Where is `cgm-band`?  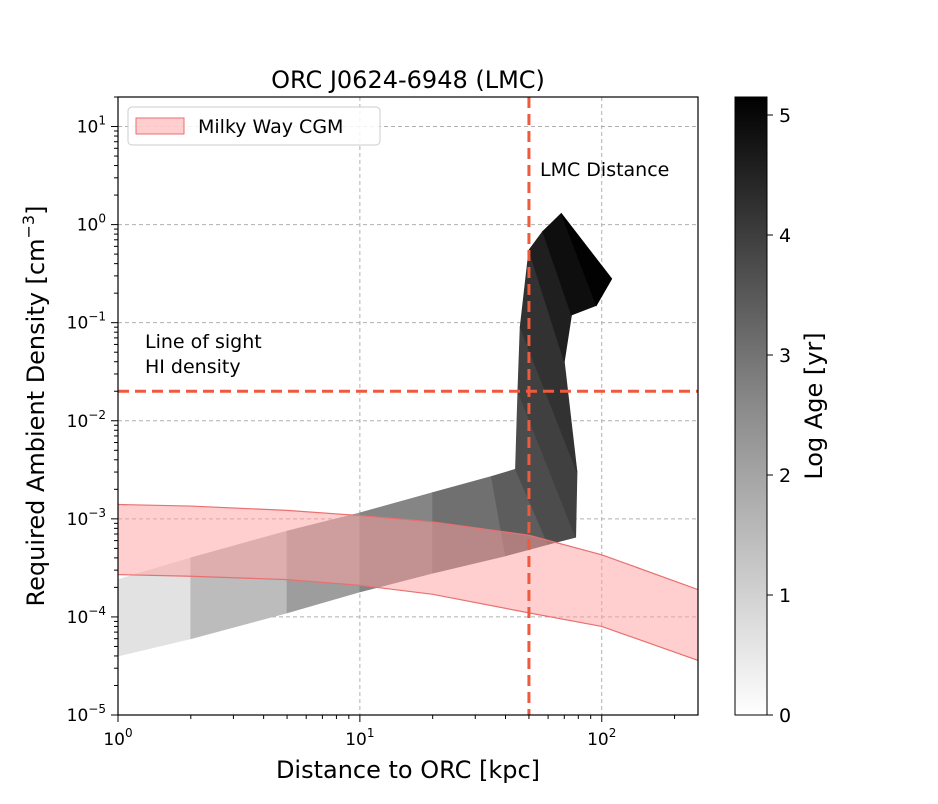 cgm-band is located at coordinates (408, 582).